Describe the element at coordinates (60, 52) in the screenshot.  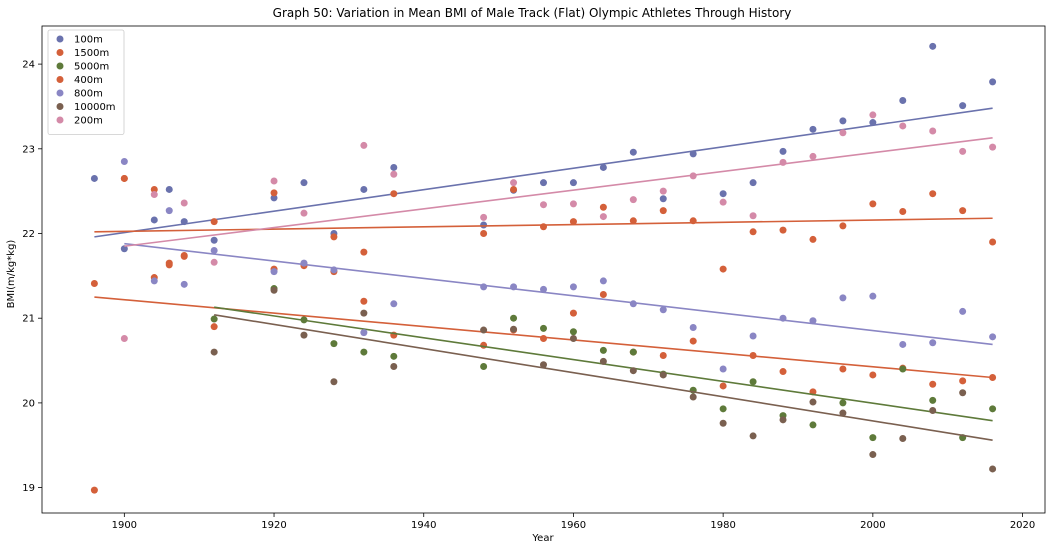
I see `legend-marker-1500m` at that location.